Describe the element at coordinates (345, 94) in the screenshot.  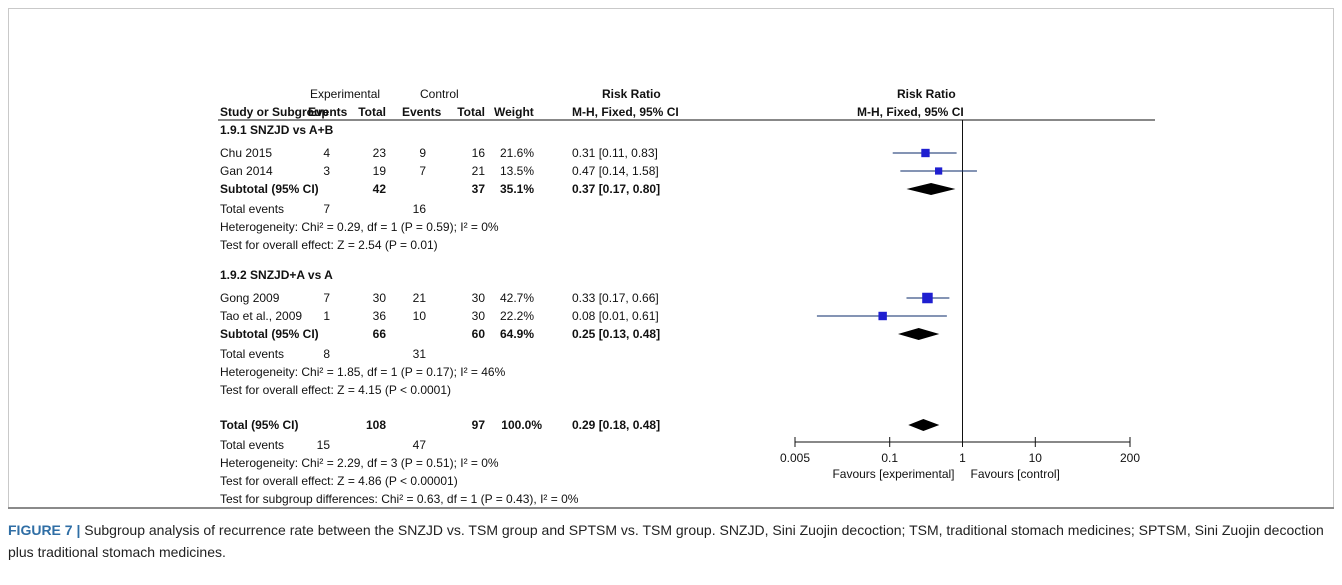
I see `header-experimental: Experimental` at that location.